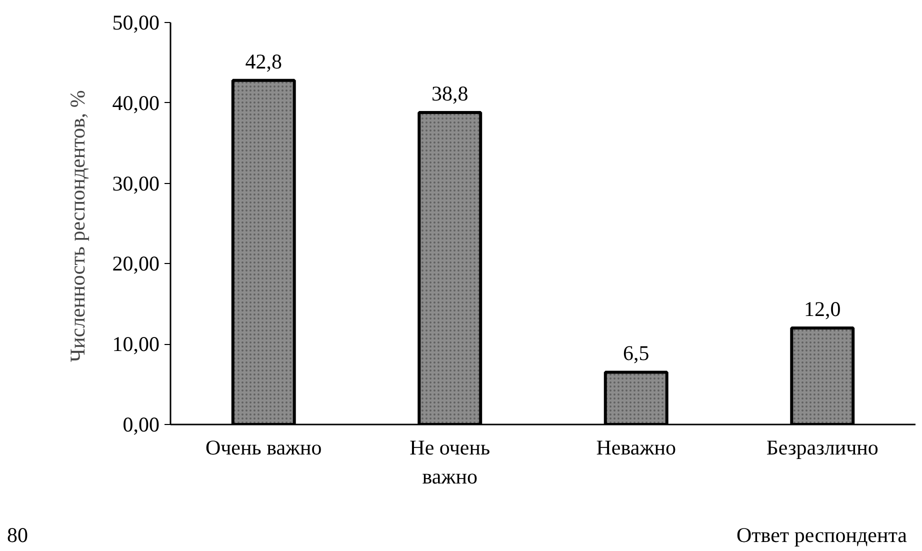 This screenshot has width=922, height=551. I want to click on y-tick-label: 10,00, so click(136, 344).